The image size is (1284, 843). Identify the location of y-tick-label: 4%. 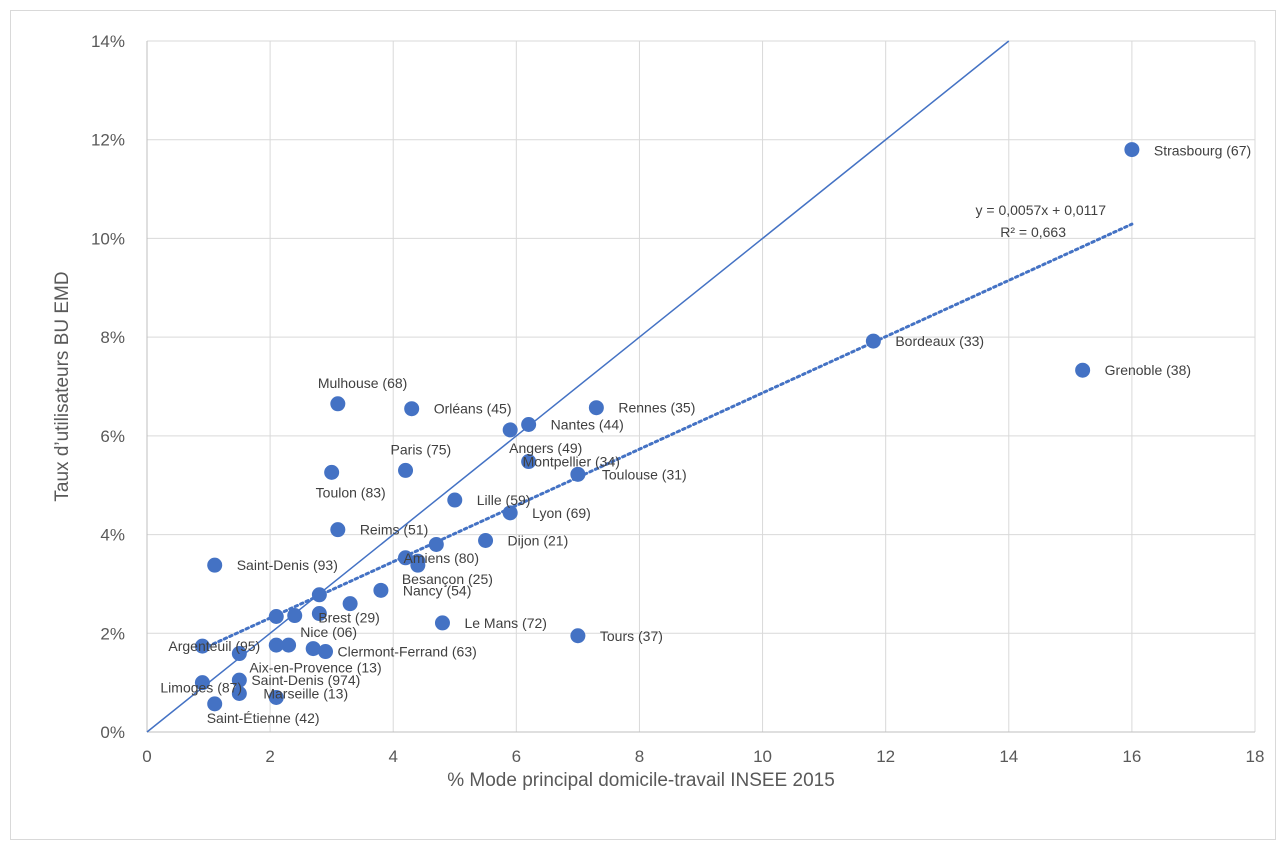
(112, 535).